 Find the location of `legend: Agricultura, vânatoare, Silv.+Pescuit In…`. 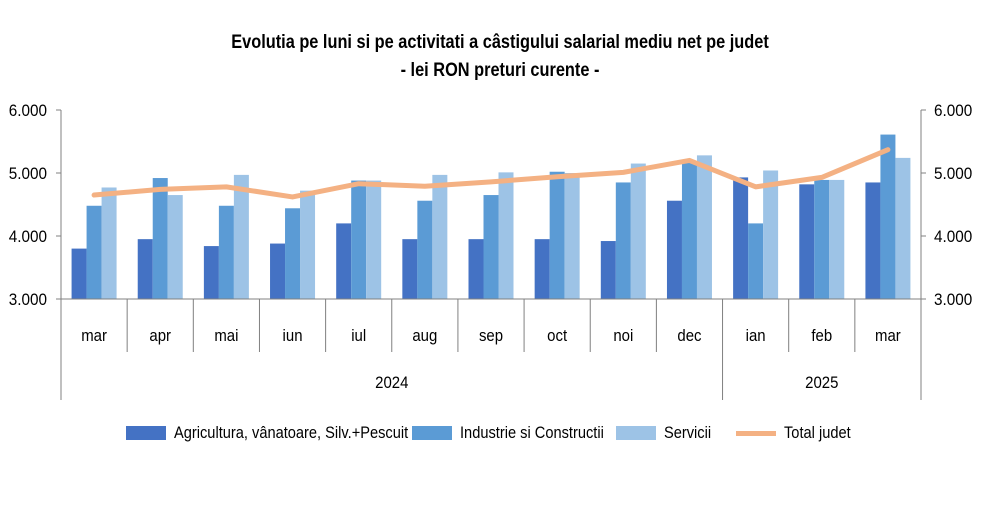

legend: Agricultura, vânatoare, Silv.+Pescuit In… is located at coordinates (500, 433).